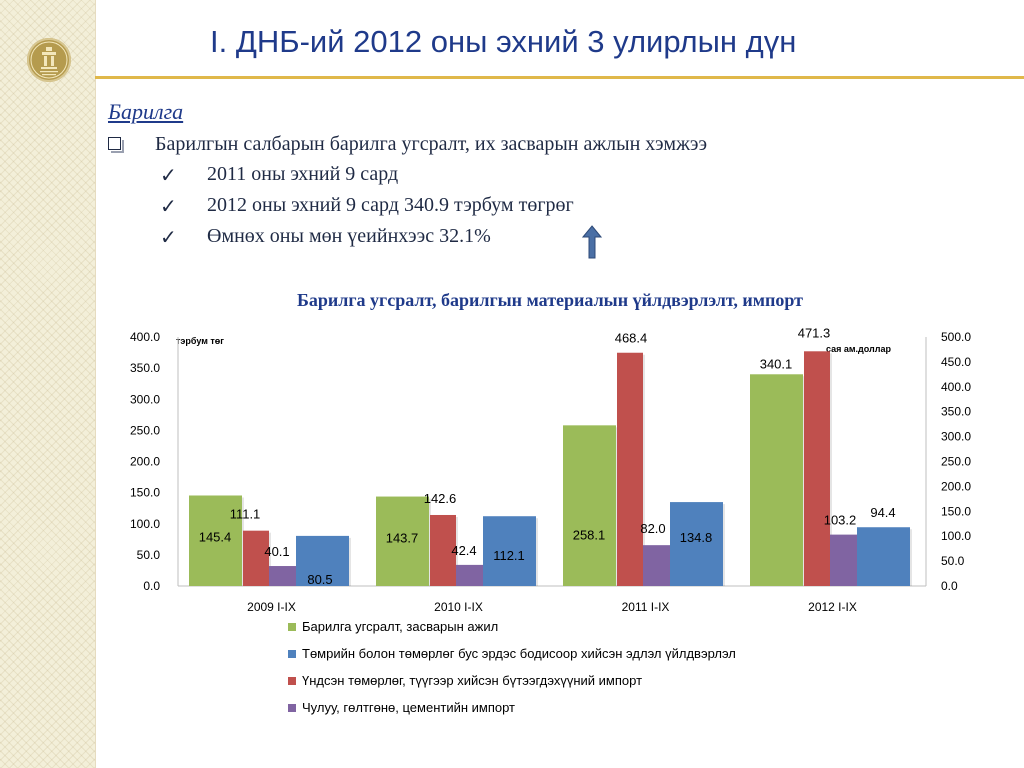  I want to click on decorative-sidebar, so click(48, 384).